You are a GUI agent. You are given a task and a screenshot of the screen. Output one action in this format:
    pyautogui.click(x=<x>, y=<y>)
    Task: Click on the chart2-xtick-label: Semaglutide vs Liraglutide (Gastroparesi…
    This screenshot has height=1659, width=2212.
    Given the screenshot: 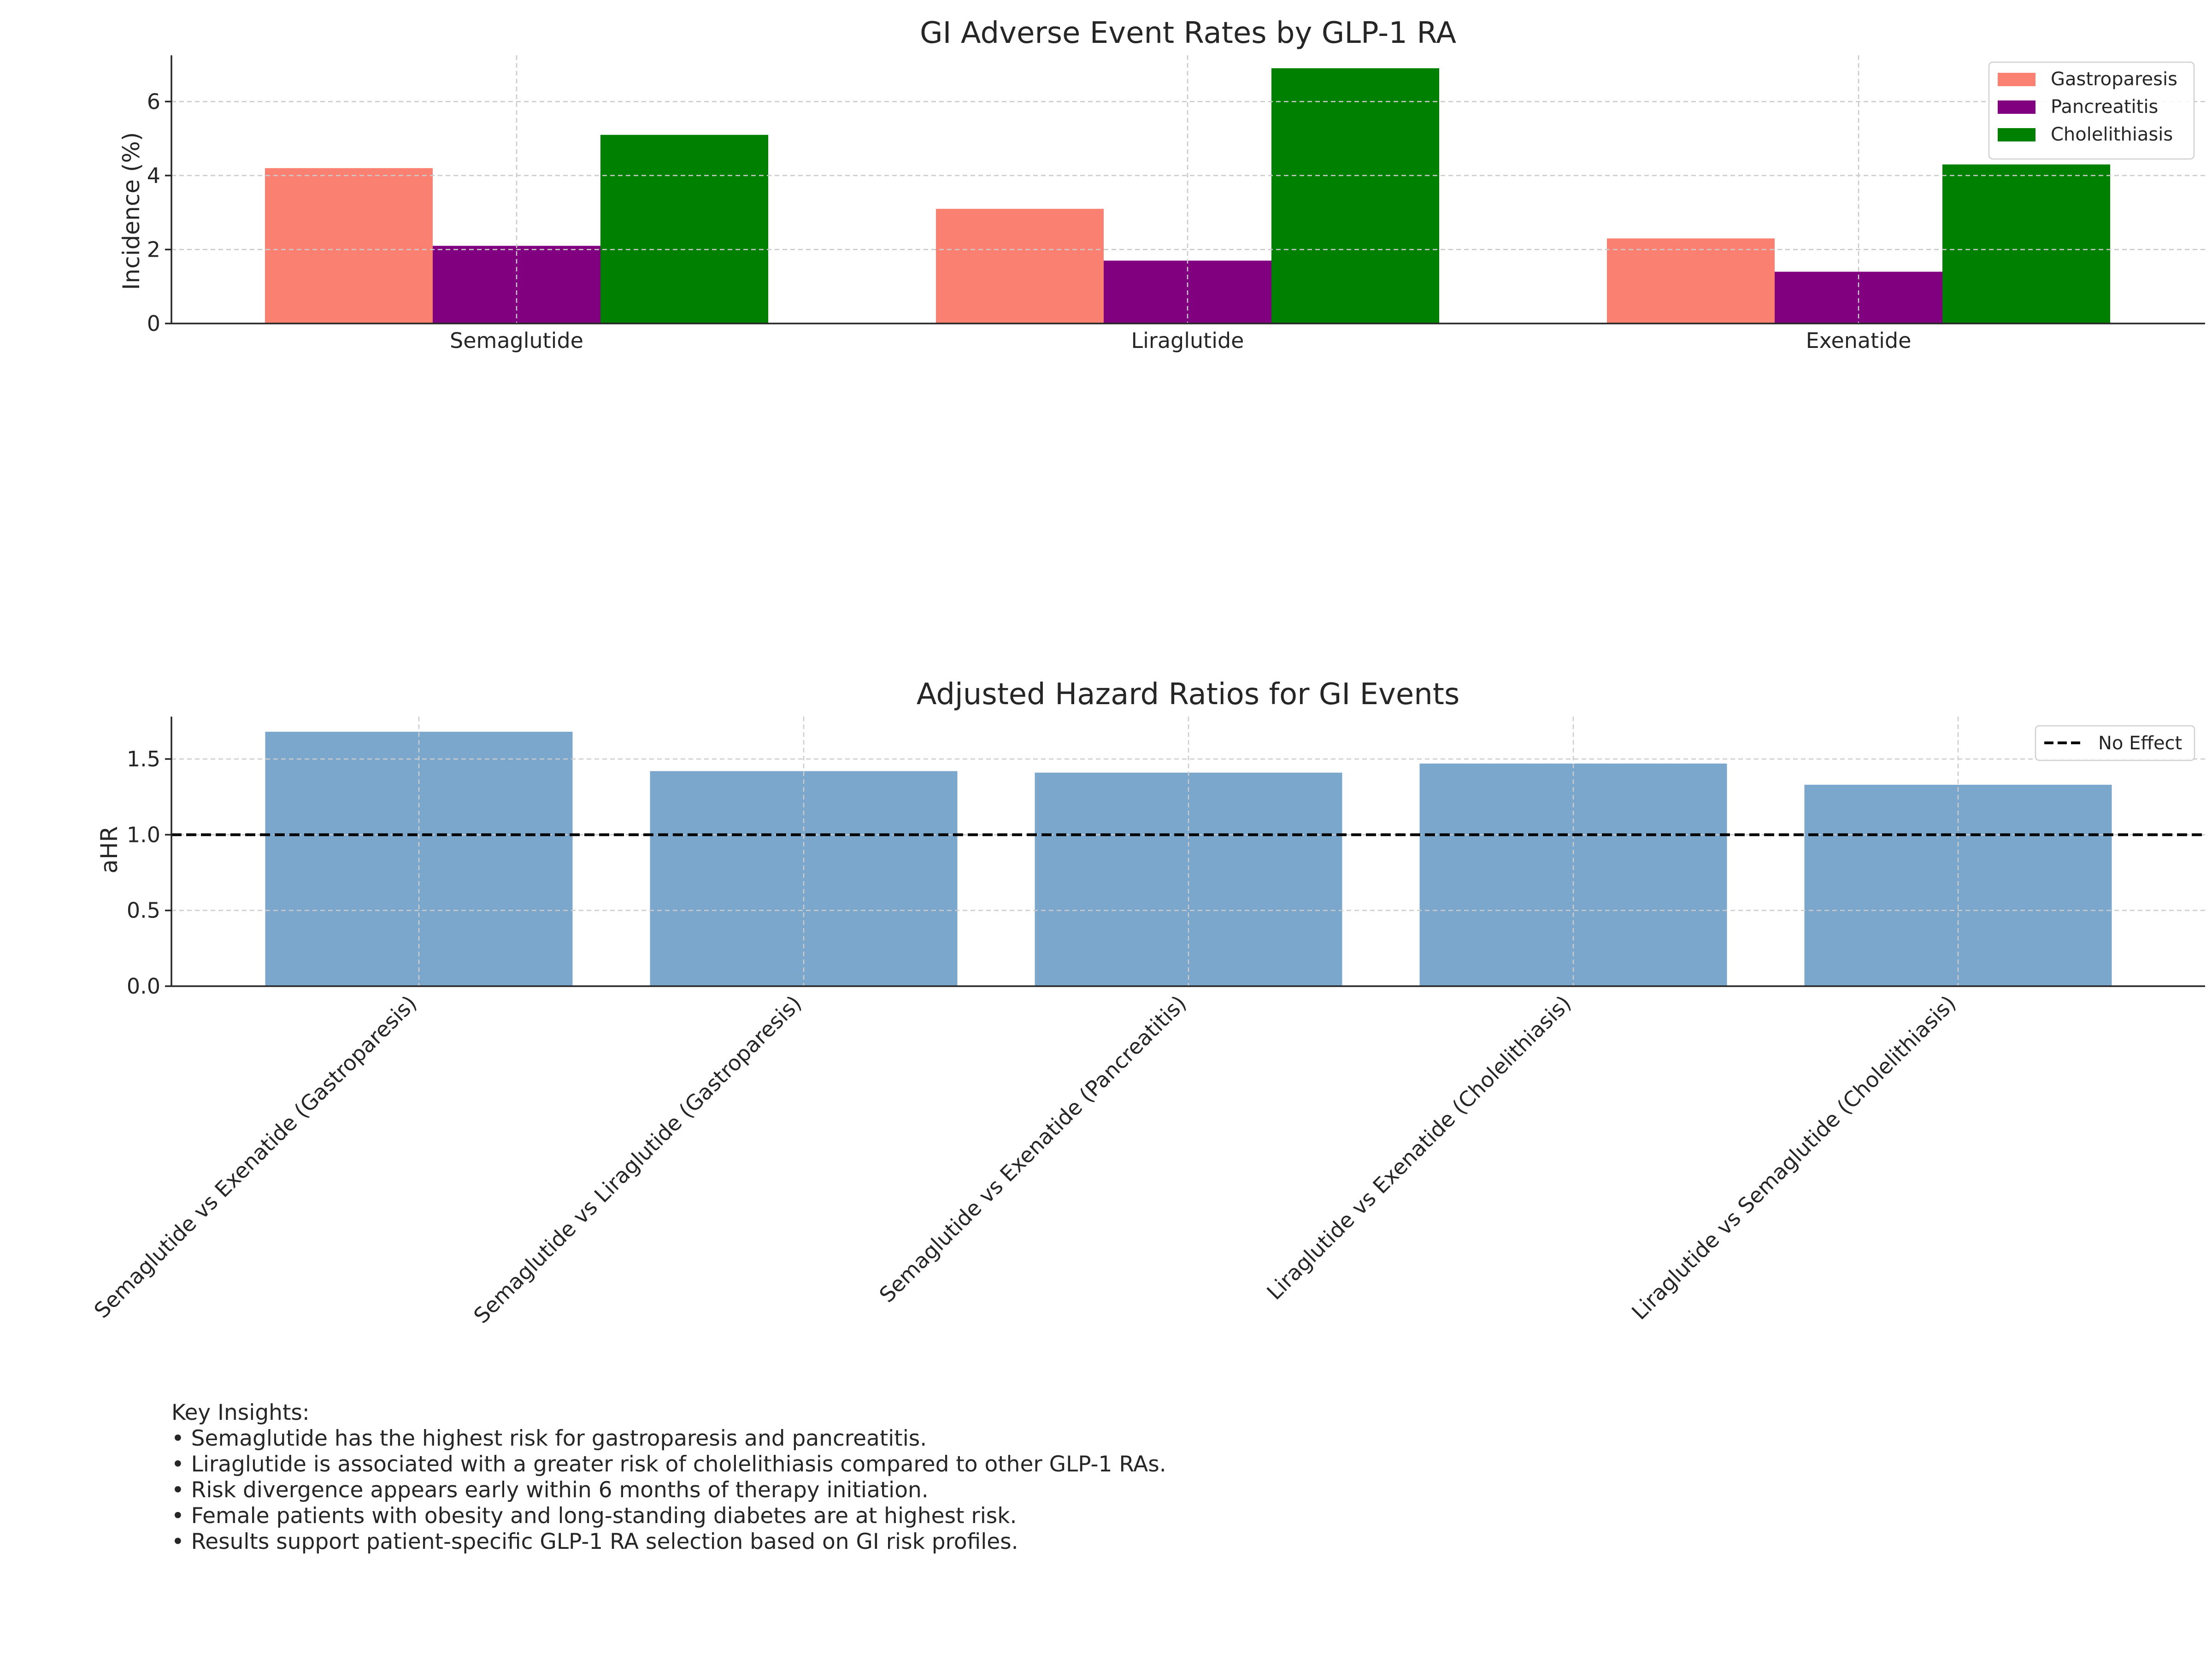 What is the action you would take?
    pyautogui.click(x=637, y=1160)
    